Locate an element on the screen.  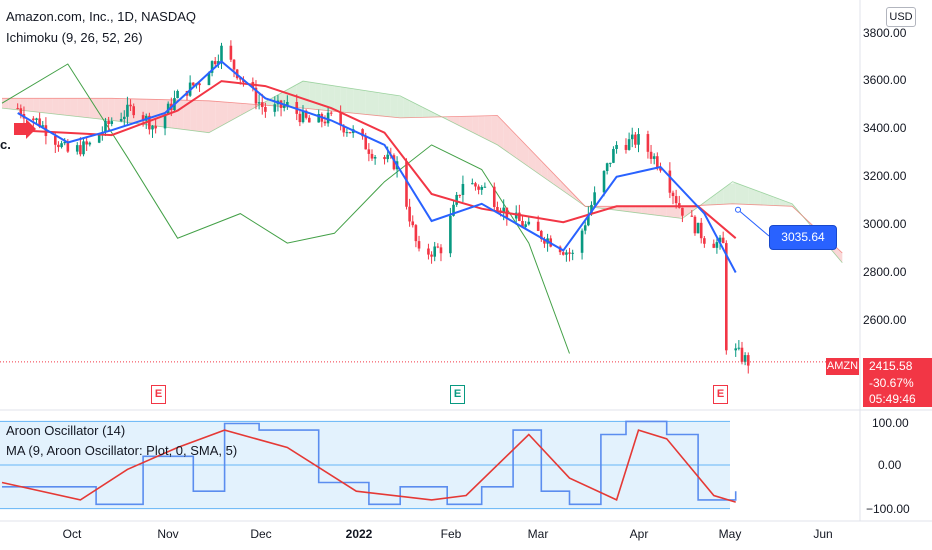
currency-button: USD is located at coordinates (901, 17).